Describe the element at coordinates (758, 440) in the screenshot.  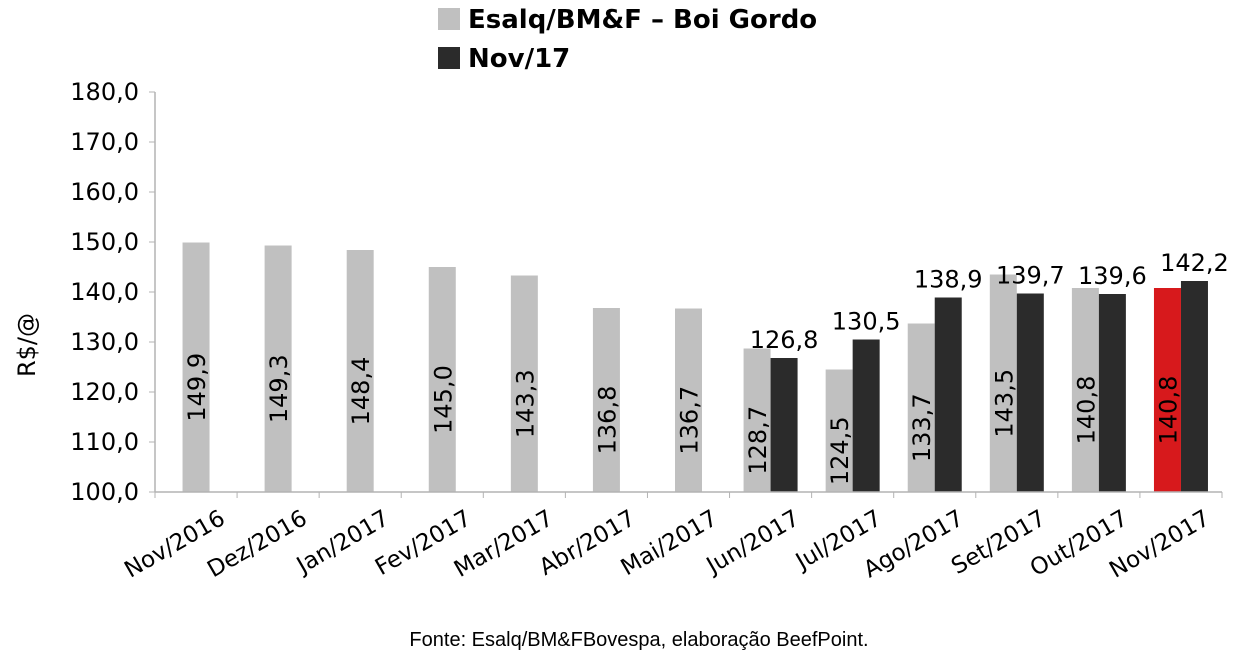
I see `data-label-esalq: 128,7` at that location.